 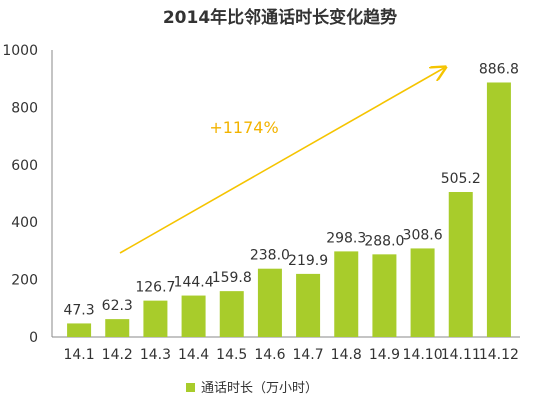 What do you see at coordinates (24, 281) in the screenshot?
I see `y-tick-label: 200` at bounding box center [24, 281].